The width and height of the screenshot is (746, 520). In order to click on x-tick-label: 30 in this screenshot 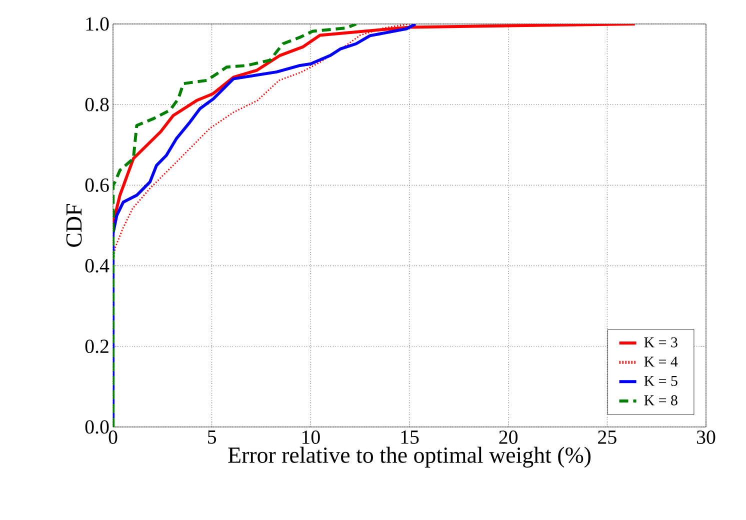, I will do `click(706, 437)`.